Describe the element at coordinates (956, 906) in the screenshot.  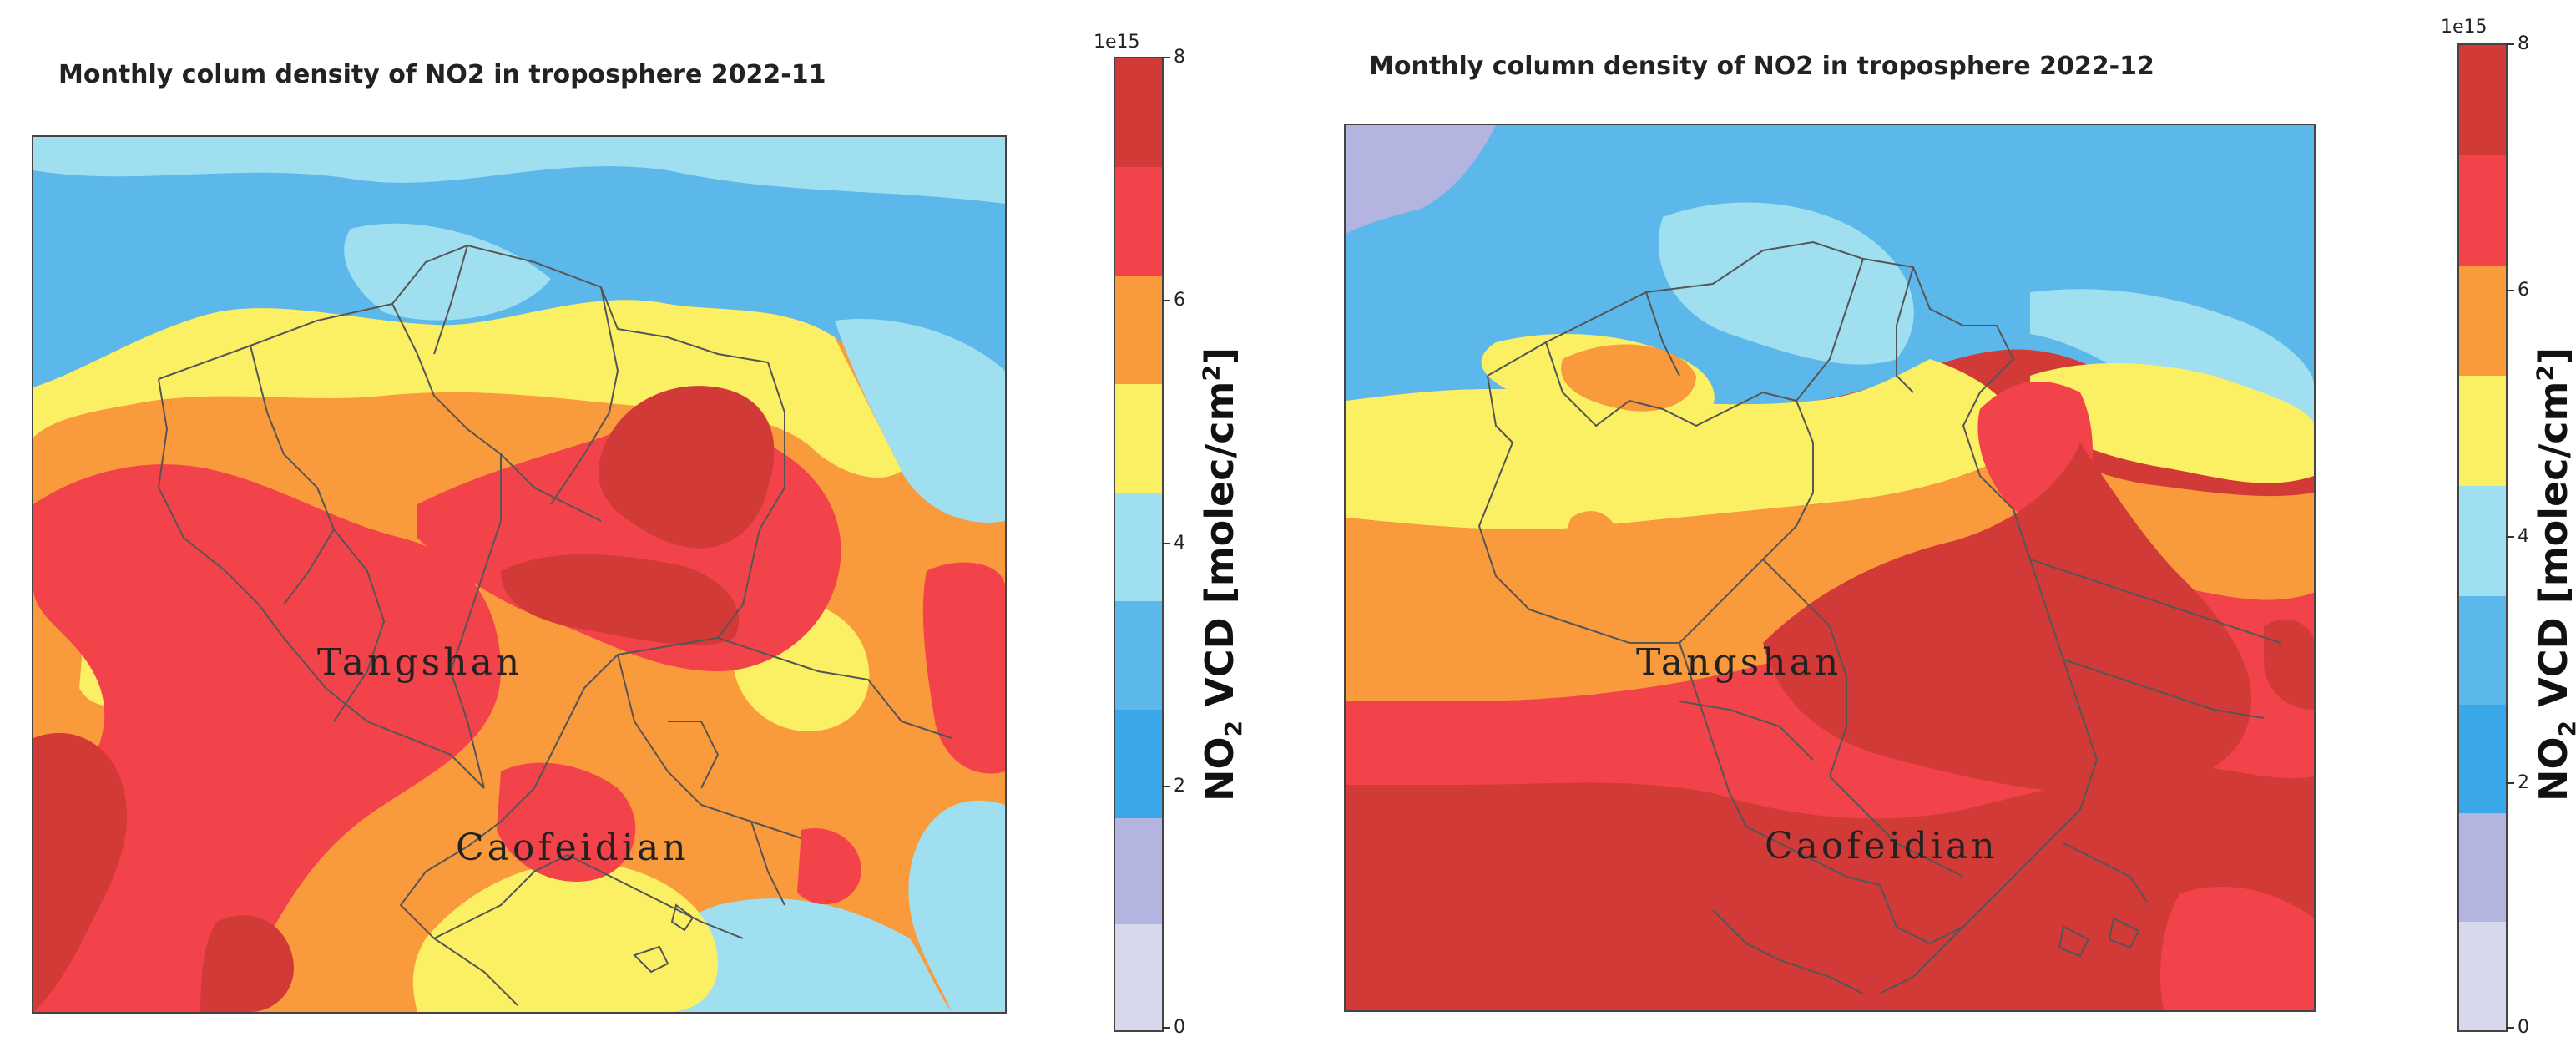
I see `field-light-southeast` at that location.